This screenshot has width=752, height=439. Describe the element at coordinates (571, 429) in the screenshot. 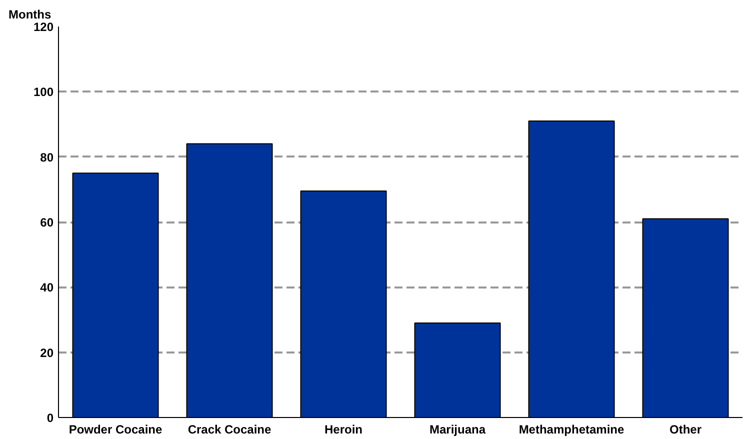

I see `x-tick-label: Methamphetamine` at that location.